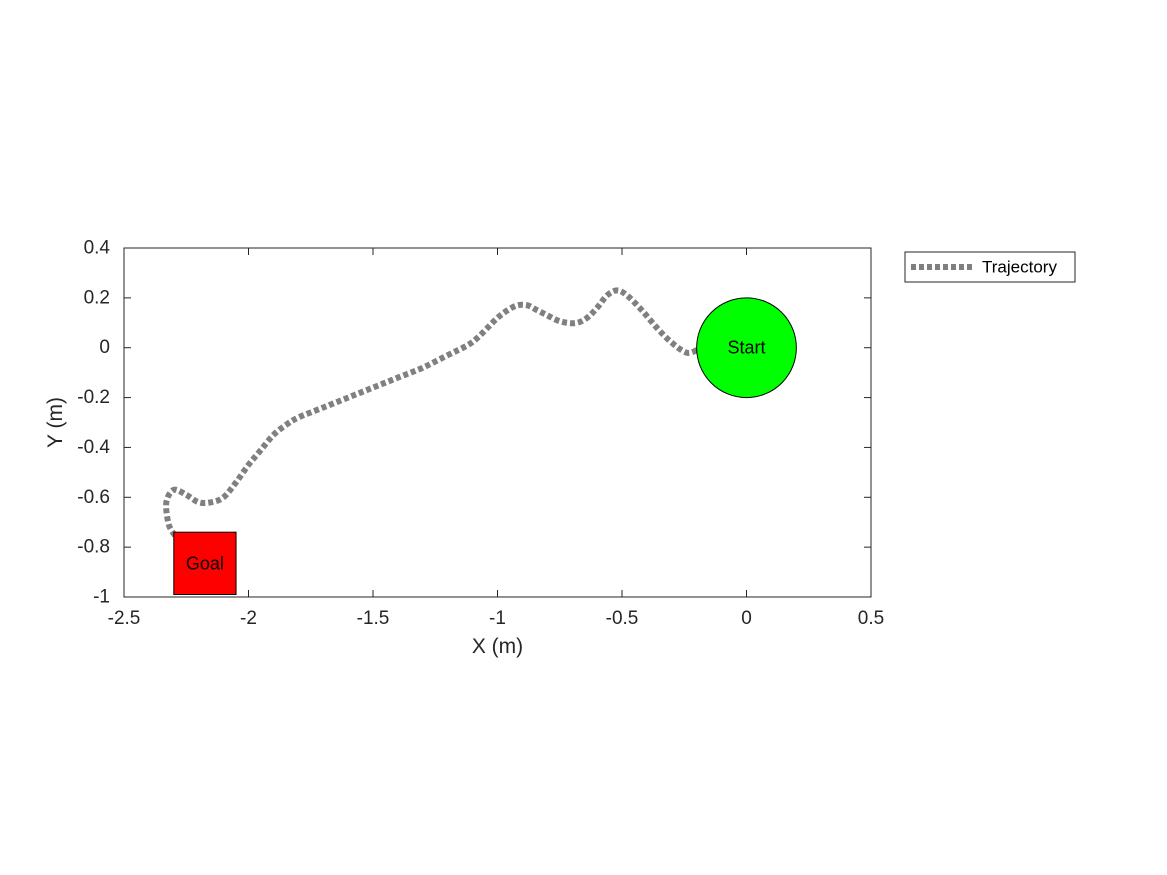  I want to click on y-tick-label: -1, so click(101, 597).